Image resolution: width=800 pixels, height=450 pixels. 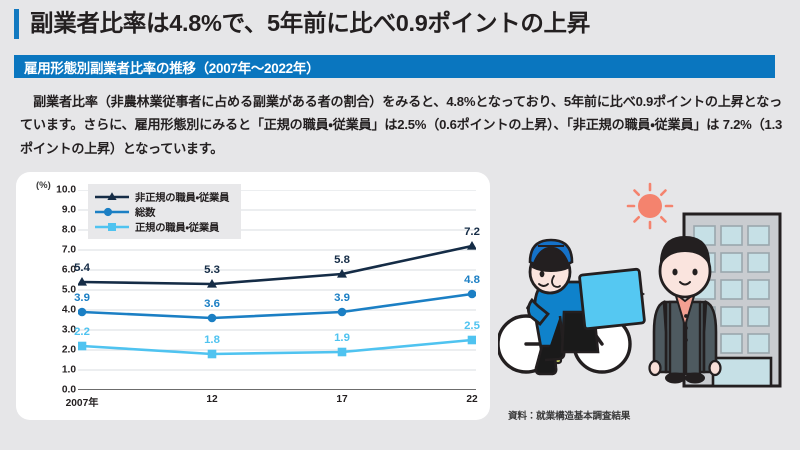 I want to click on x-axis-tick: 22, so click(x=472, y=399).